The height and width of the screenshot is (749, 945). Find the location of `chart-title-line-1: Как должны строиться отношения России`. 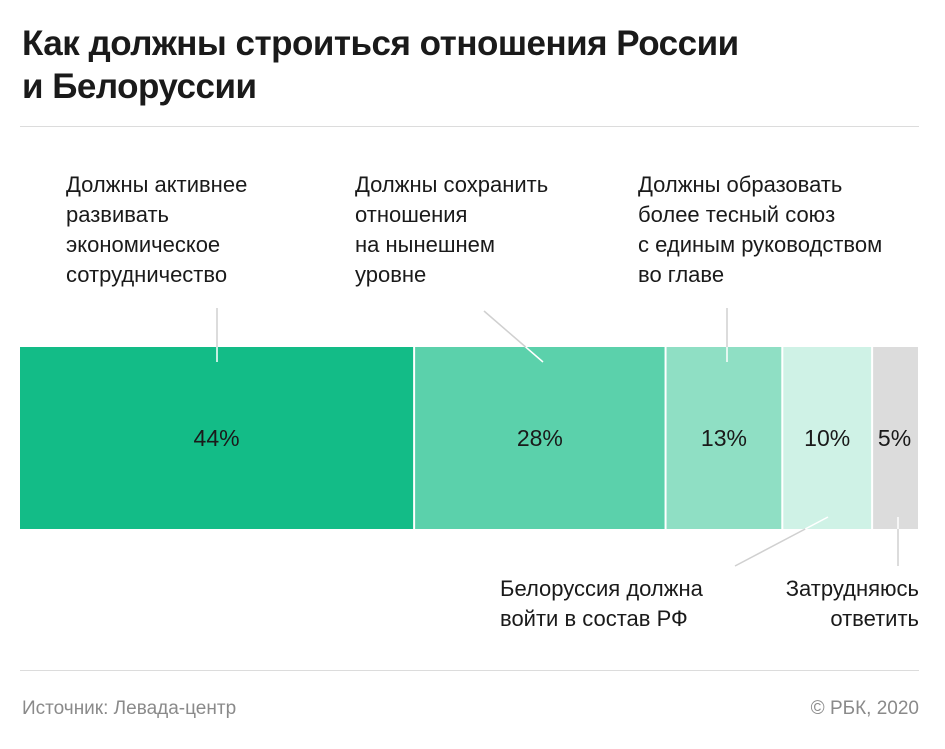

chart-title-line-1: Как должны строиться отношения России is located at coordinates (380, 43).